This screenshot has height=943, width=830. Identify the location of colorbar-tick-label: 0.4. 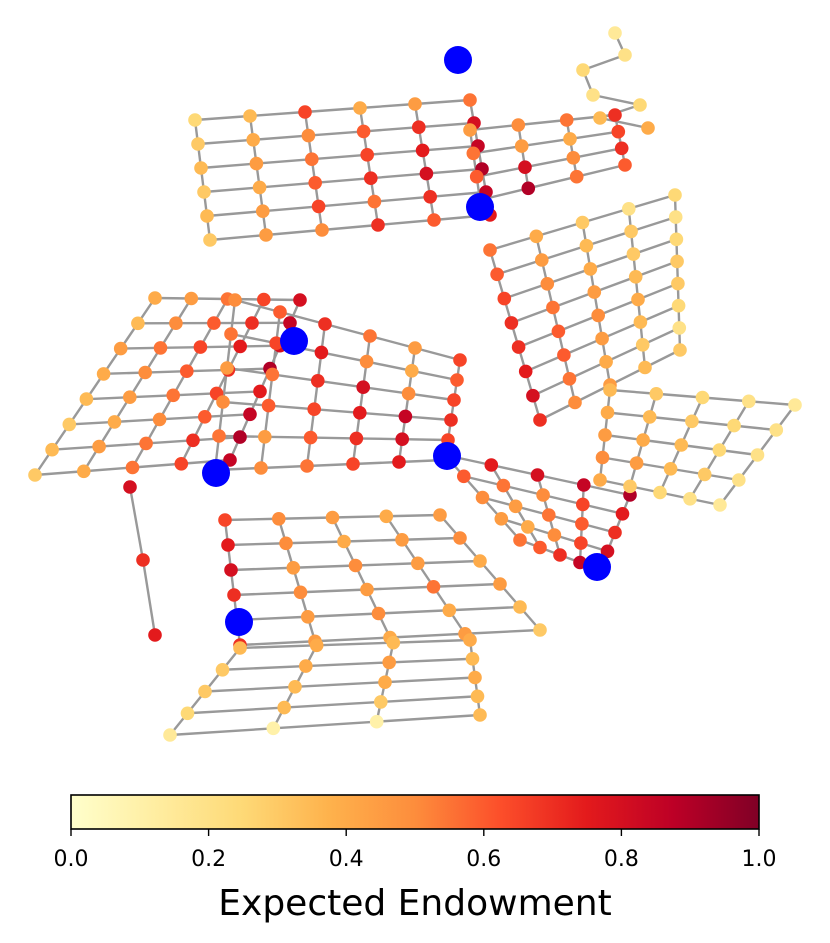
(346, 859).